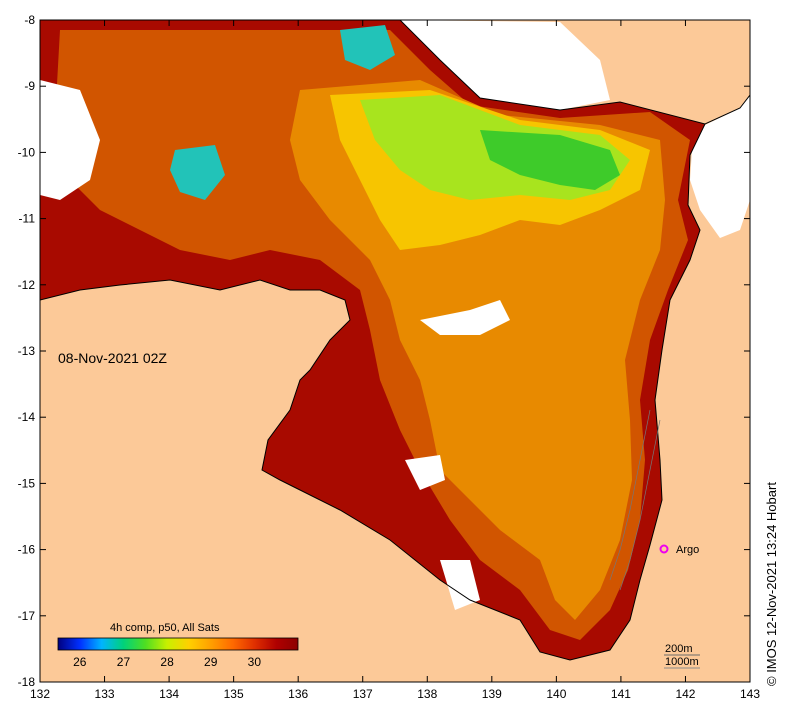  I want to click on colorbar-tick-label: 27, so click(124, 662).